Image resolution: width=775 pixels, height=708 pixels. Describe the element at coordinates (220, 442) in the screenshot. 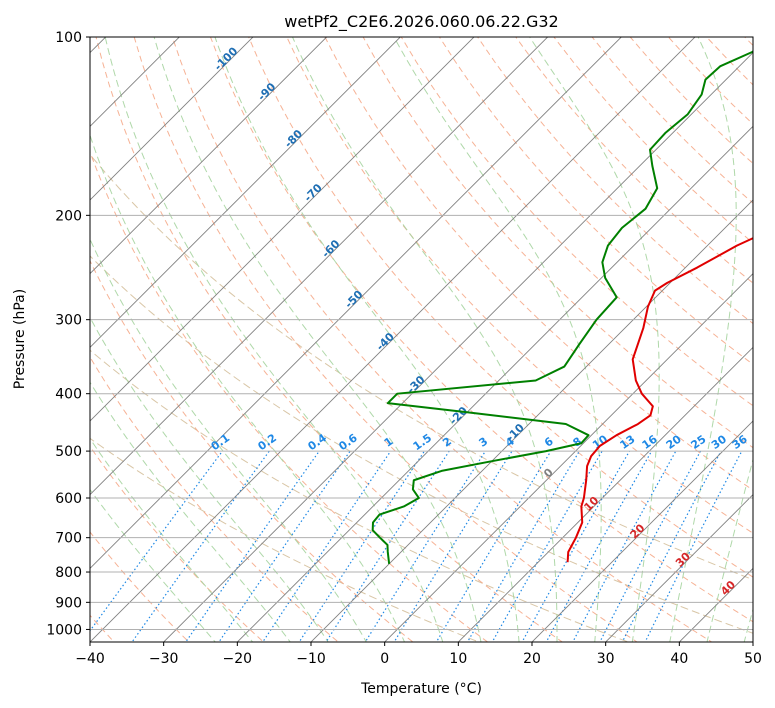

I see `mixing-ratio-label: 0.1` at that location.